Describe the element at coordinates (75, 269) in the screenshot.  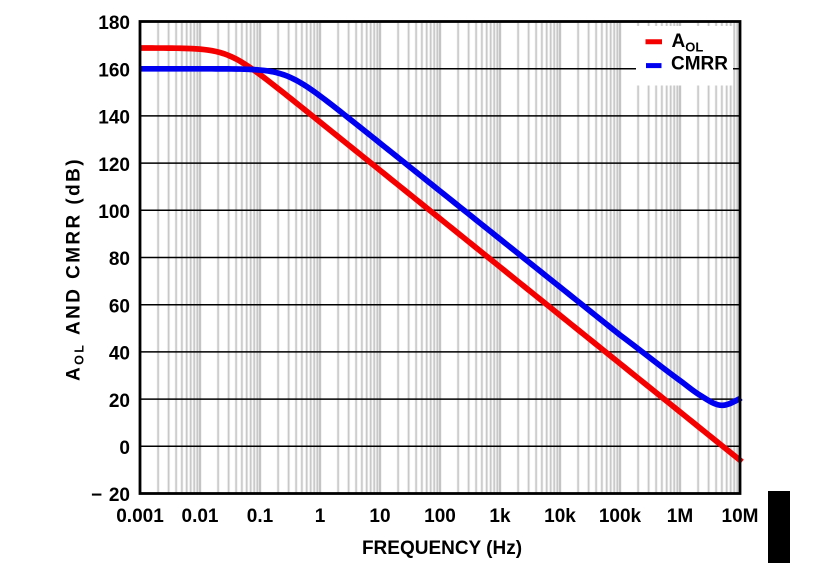
I see `svg-text: AOL AND CMRR (dB)` at that location.